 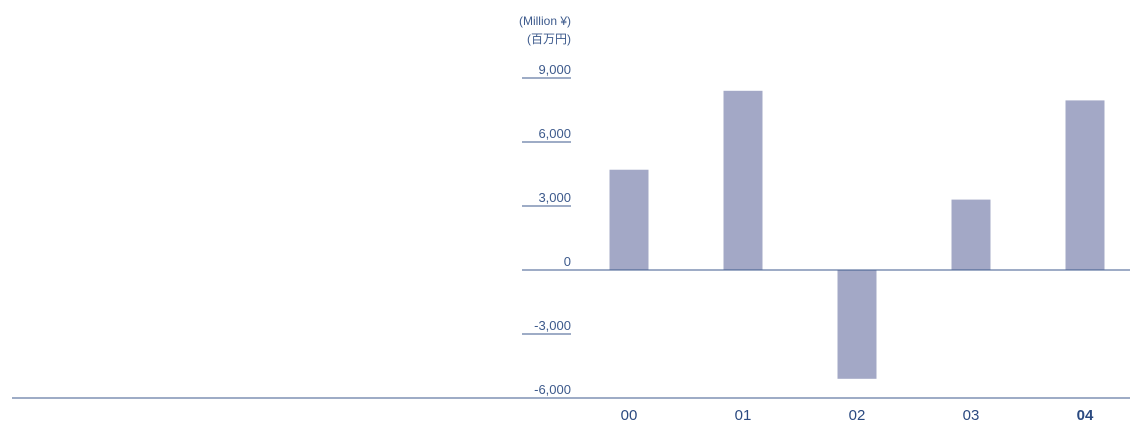 I want to click on y-tick-label: -6,000, so click(x=552, y=389).